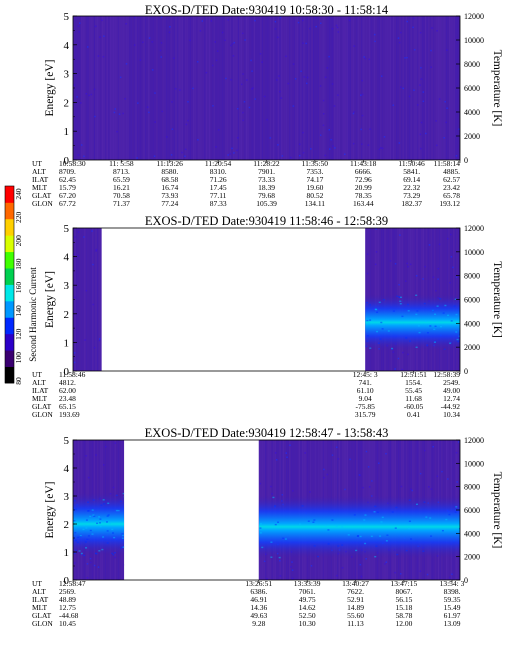 The height and width of the screenshot is (649, 505). Describe the element at coordinates (67, 398) in the screenshot. I see `ephemeris-cell: 23.48` at that location.